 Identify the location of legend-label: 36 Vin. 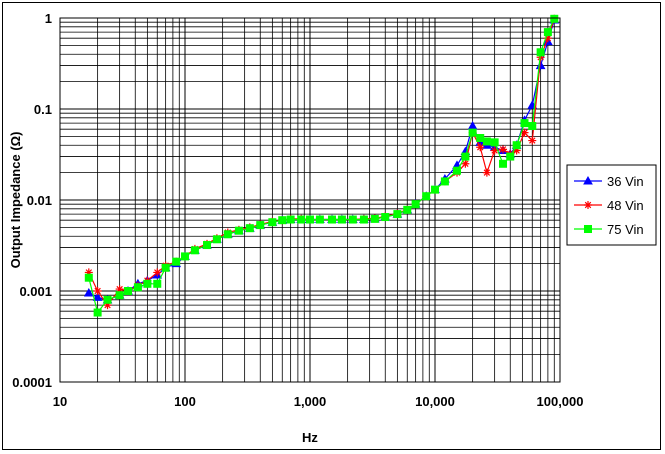
(625, 181).